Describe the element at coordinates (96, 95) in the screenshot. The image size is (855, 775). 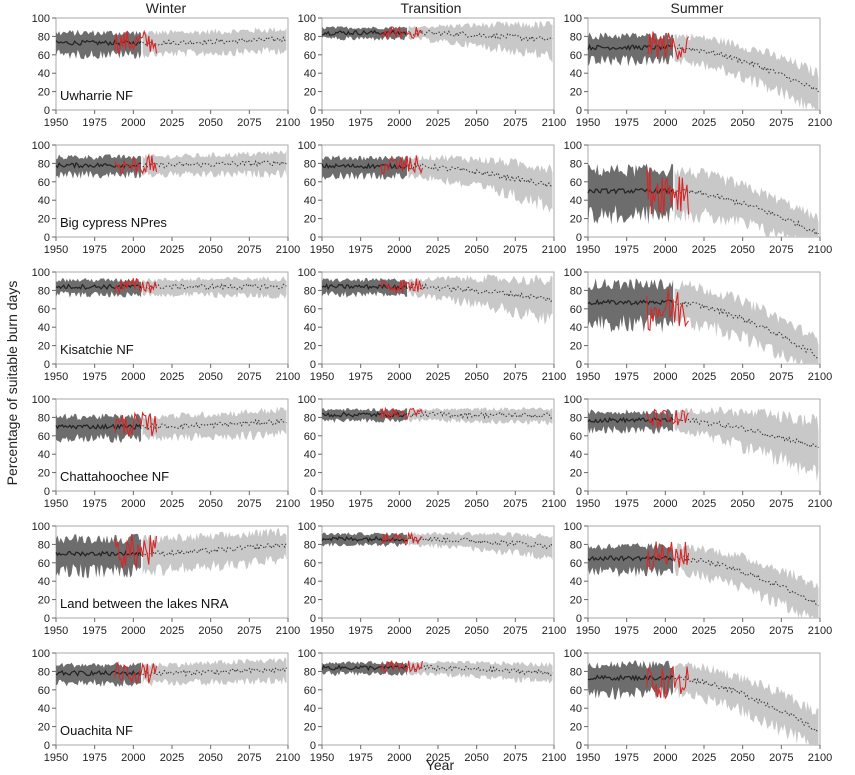
I see `site-label: Uwharrie NF` at that location.